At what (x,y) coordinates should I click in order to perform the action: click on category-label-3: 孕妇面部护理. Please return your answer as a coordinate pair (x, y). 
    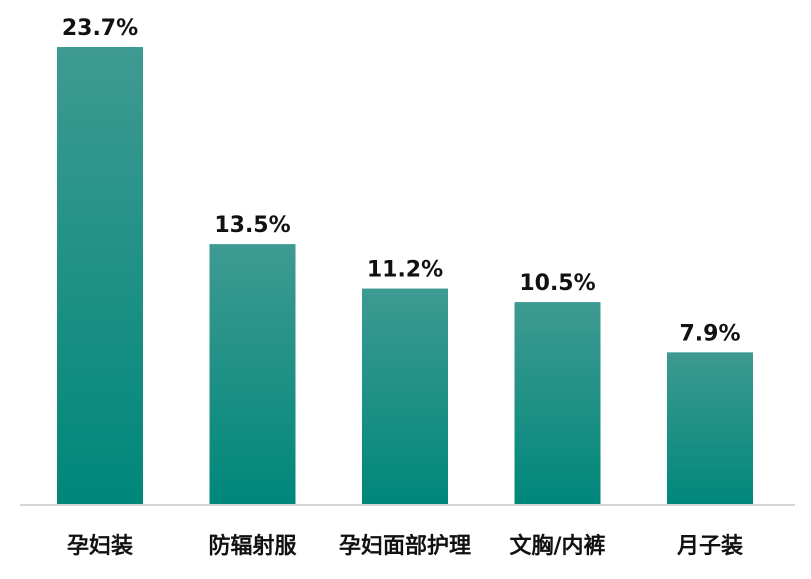
    Looking at the image, I should click on (405, 546).